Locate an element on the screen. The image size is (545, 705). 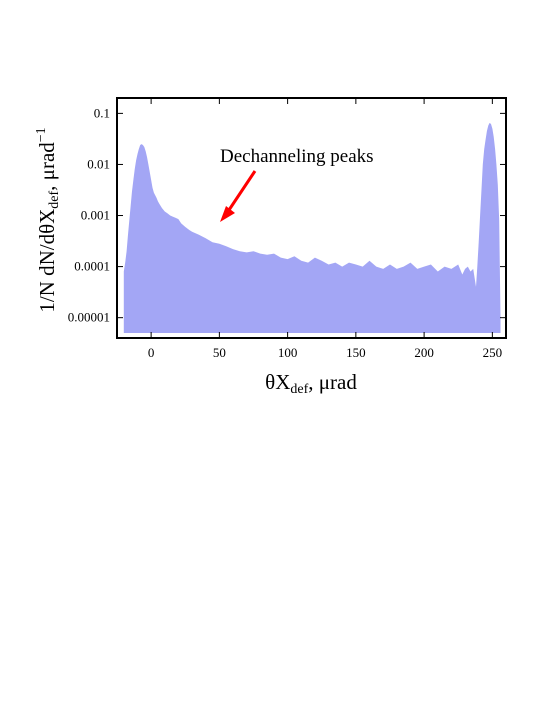
x-tick-label: 150 is located at coordinates (356, 352).